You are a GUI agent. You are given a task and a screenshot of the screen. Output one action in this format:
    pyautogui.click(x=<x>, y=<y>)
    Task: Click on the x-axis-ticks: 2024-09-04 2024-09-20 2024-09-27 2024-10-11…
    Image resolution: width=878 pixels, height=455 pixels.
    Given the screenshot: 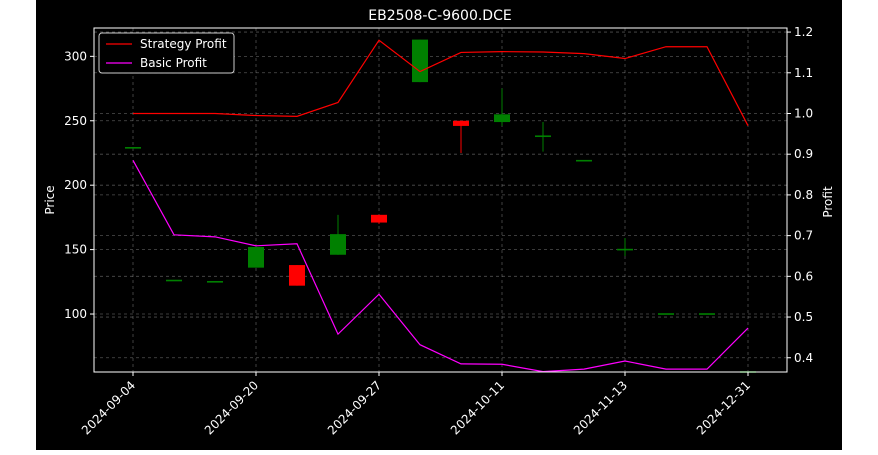 What is the action you would take?
    pyautogui.click(x=416, y=404)
    